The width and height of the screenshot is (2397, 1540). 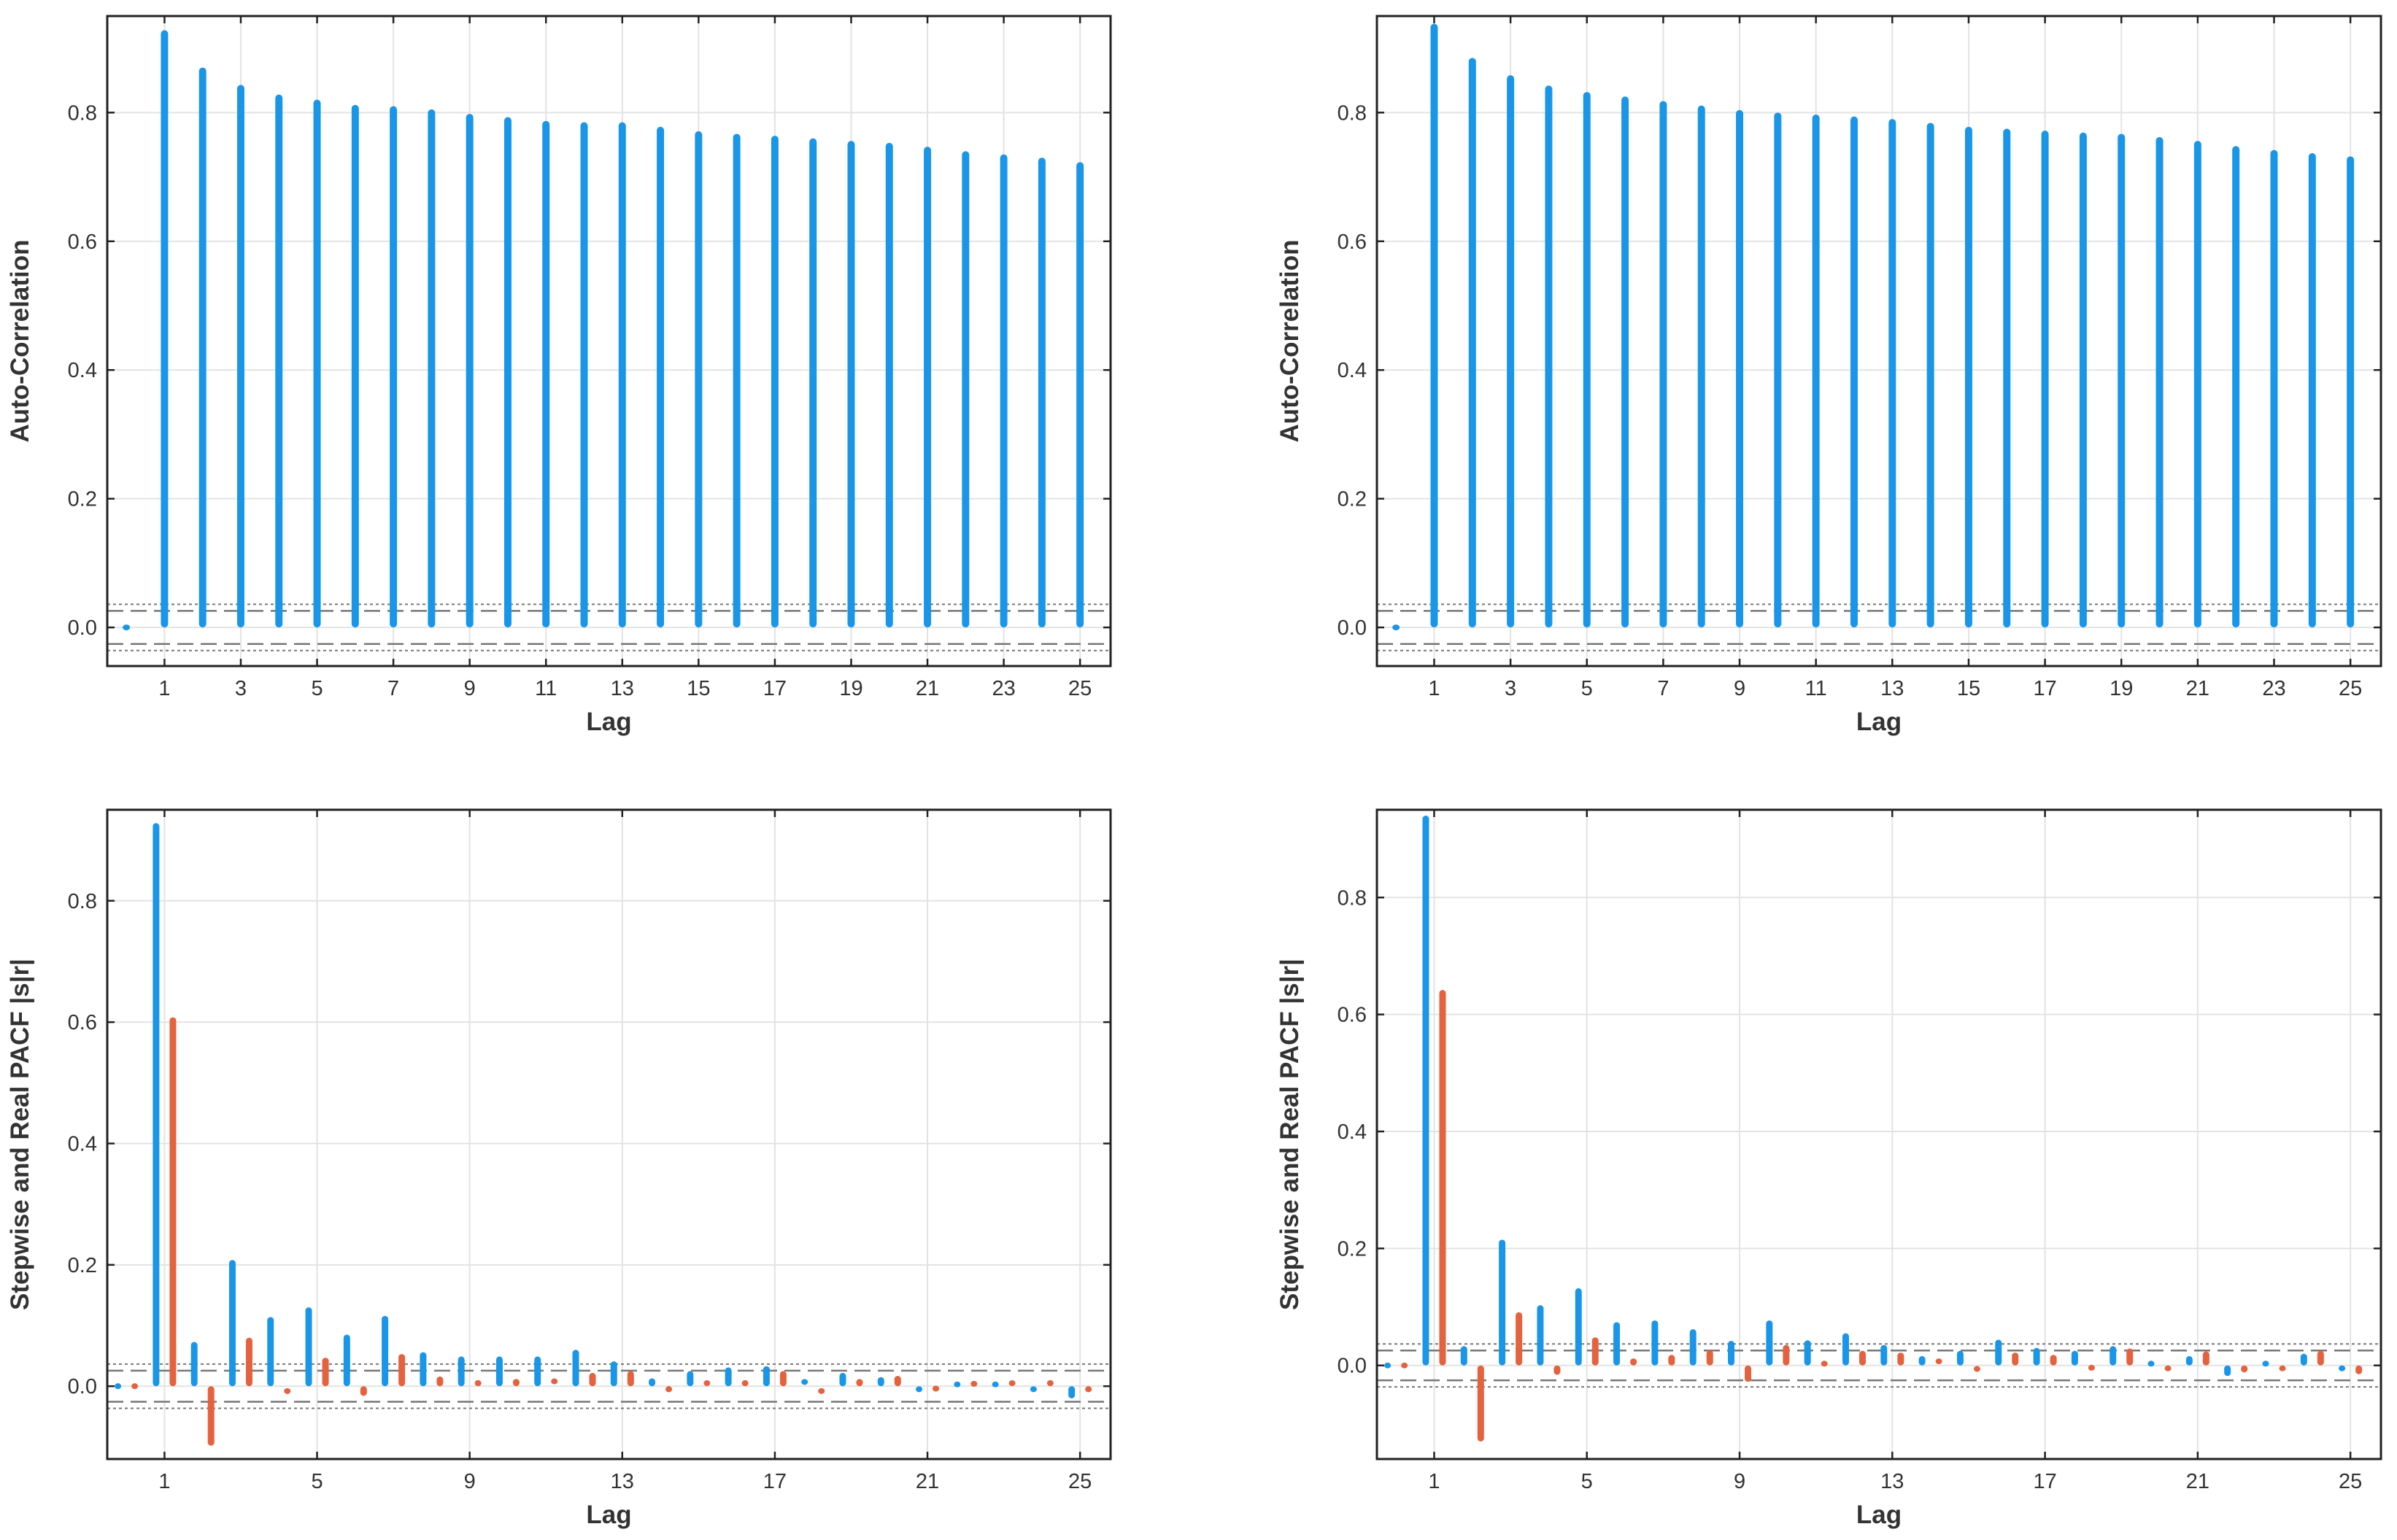 I want to click on x-tick-label: 17, so click(x=2045, y=1481).